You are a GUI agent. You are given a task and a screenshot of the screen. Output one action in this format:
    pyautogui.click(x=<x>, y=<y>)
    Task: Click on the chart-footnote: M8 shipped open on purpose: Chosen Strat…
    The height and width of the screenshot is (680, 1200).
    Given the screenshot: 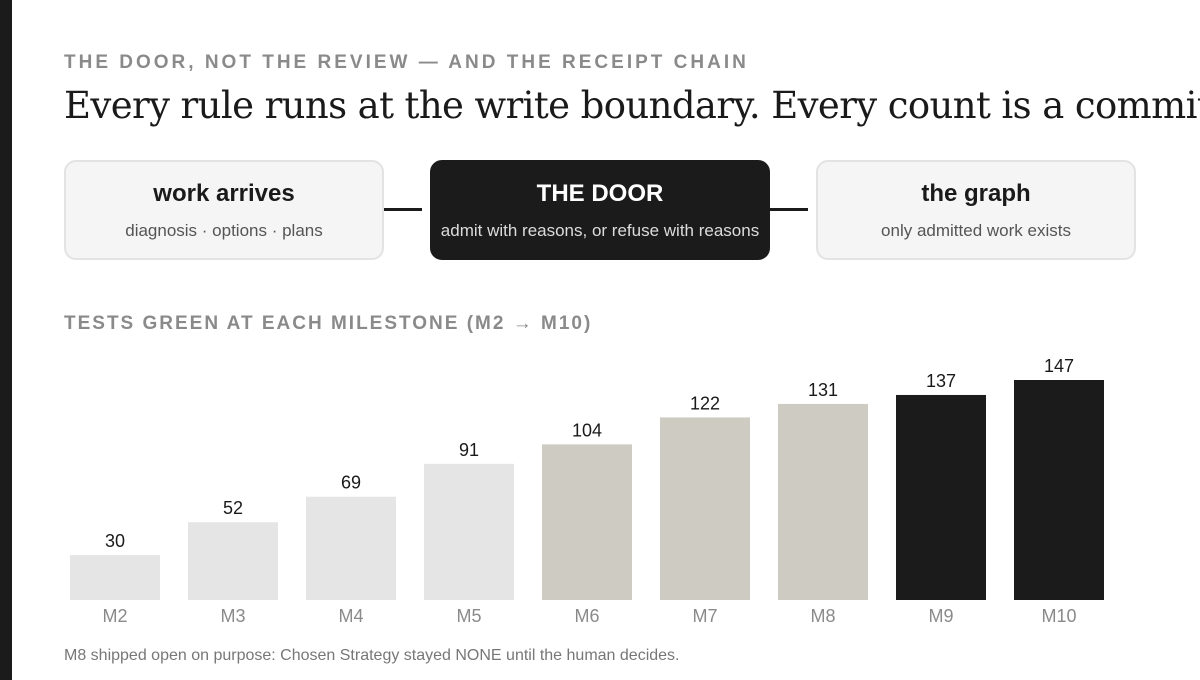 What is the action you would take?
    pyautogui.click(x=372, y=655)
    